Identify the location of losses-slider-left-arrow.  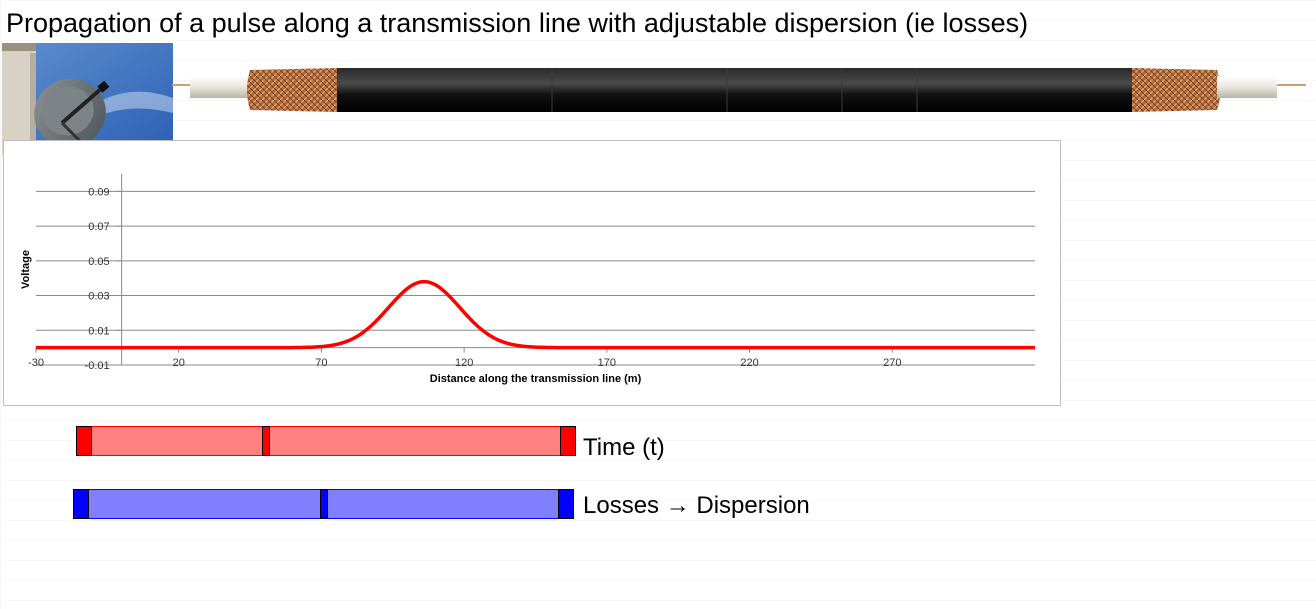
(81, 504).